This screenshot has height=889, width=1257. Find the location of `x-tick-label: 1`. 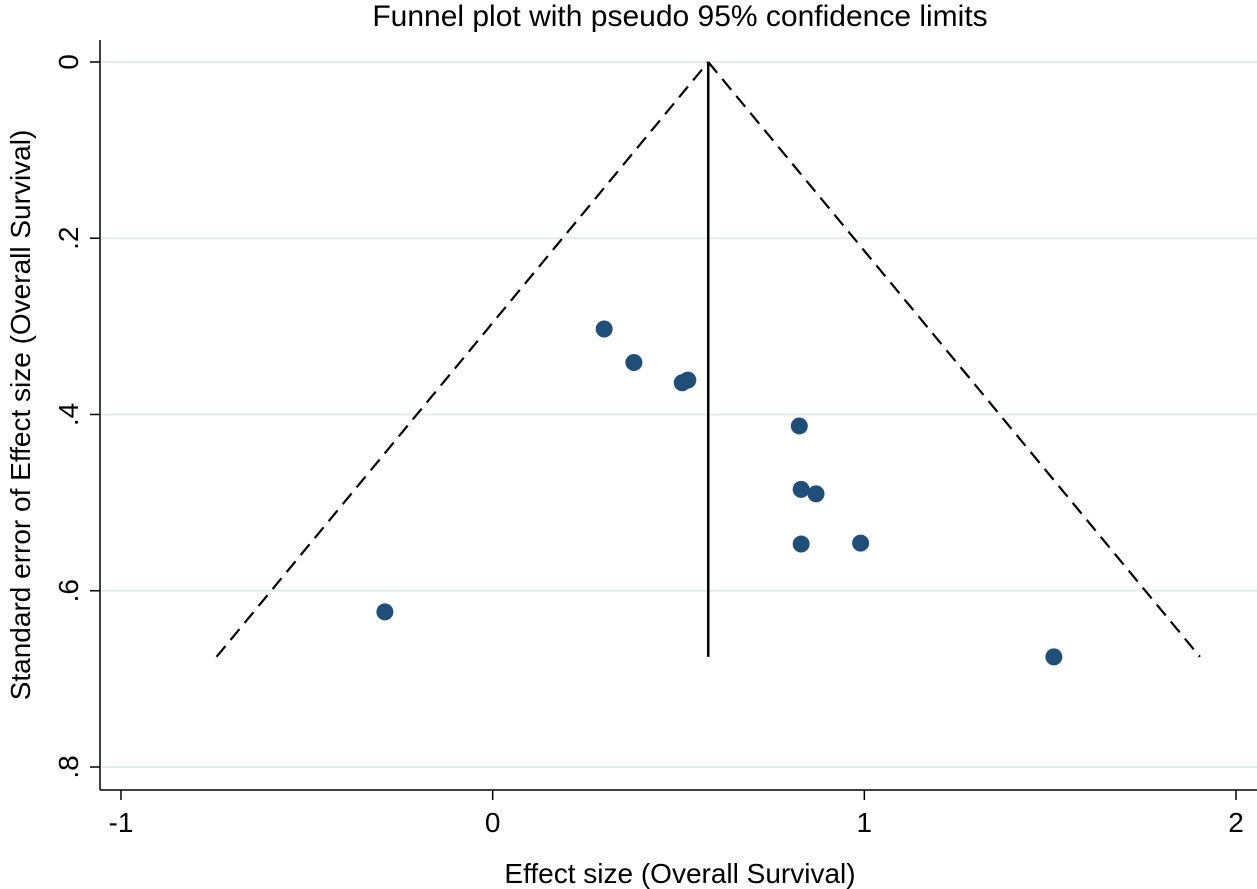

x-tick-label: 1 is located at coordinates (865, 822).